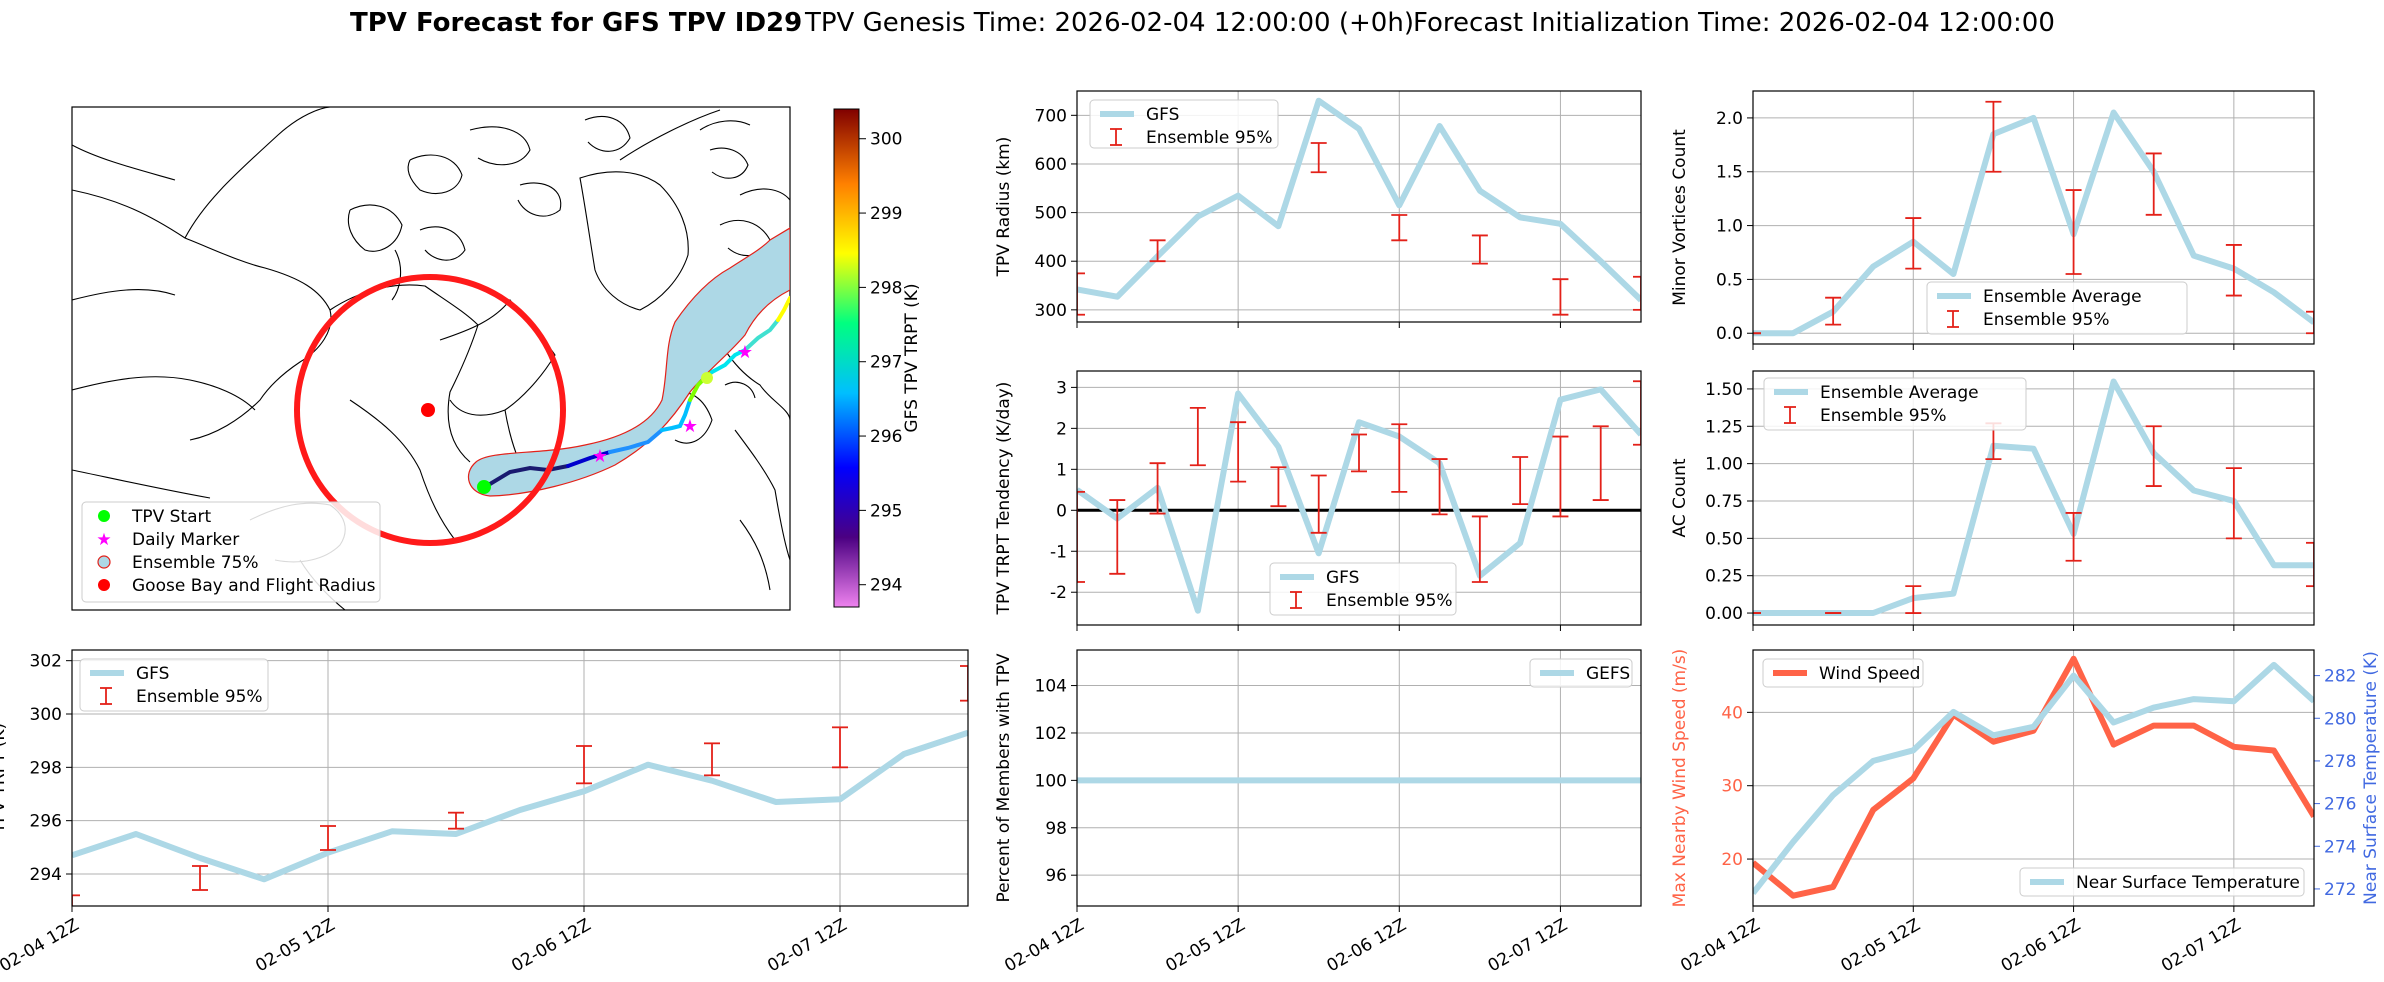 The height and width of the screenshot is (982, 2384). I want to click on legend-label: Wind Speed, so click(1869, 674).